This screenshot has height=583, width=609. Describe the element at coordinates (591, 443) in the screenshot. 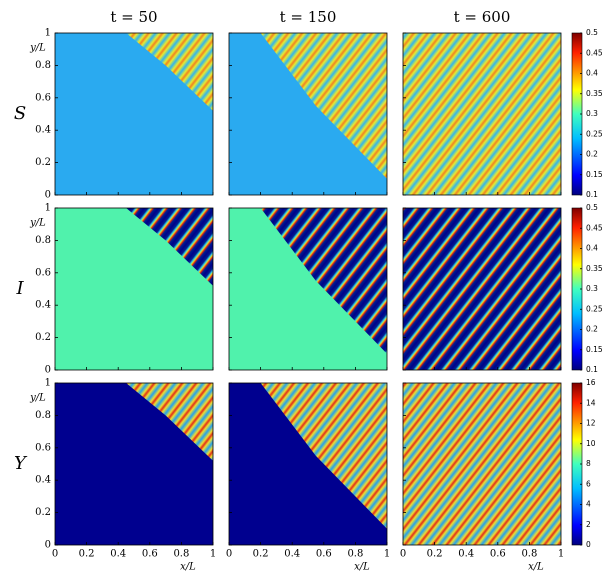

I see `colorbar-tick-label: 10` at that location.